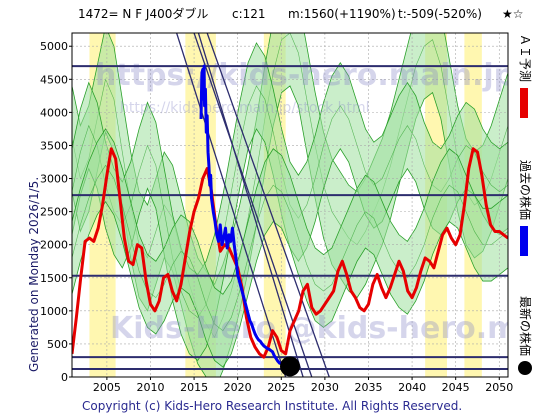 This screenshot has width=560, height=420. What do you see at coordinates (368, 387) in the screenshot?
I see `x-tick-label-2035: 2035` at bounding box center [368, 387].